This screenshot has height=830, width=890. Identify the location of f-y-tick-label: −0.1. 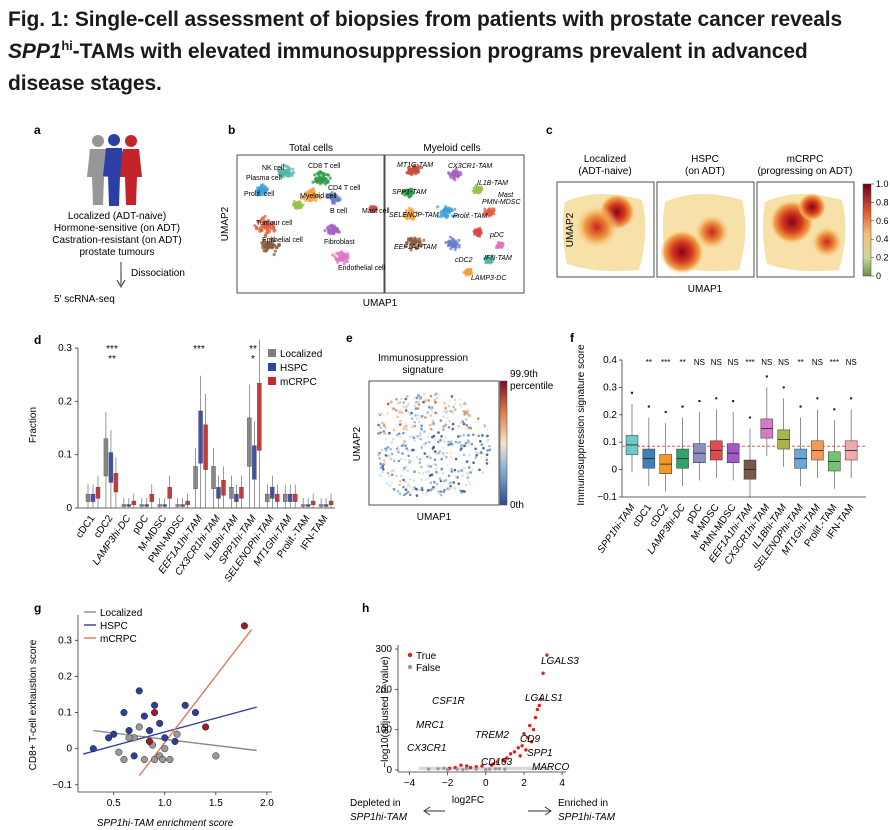
(607, 497).